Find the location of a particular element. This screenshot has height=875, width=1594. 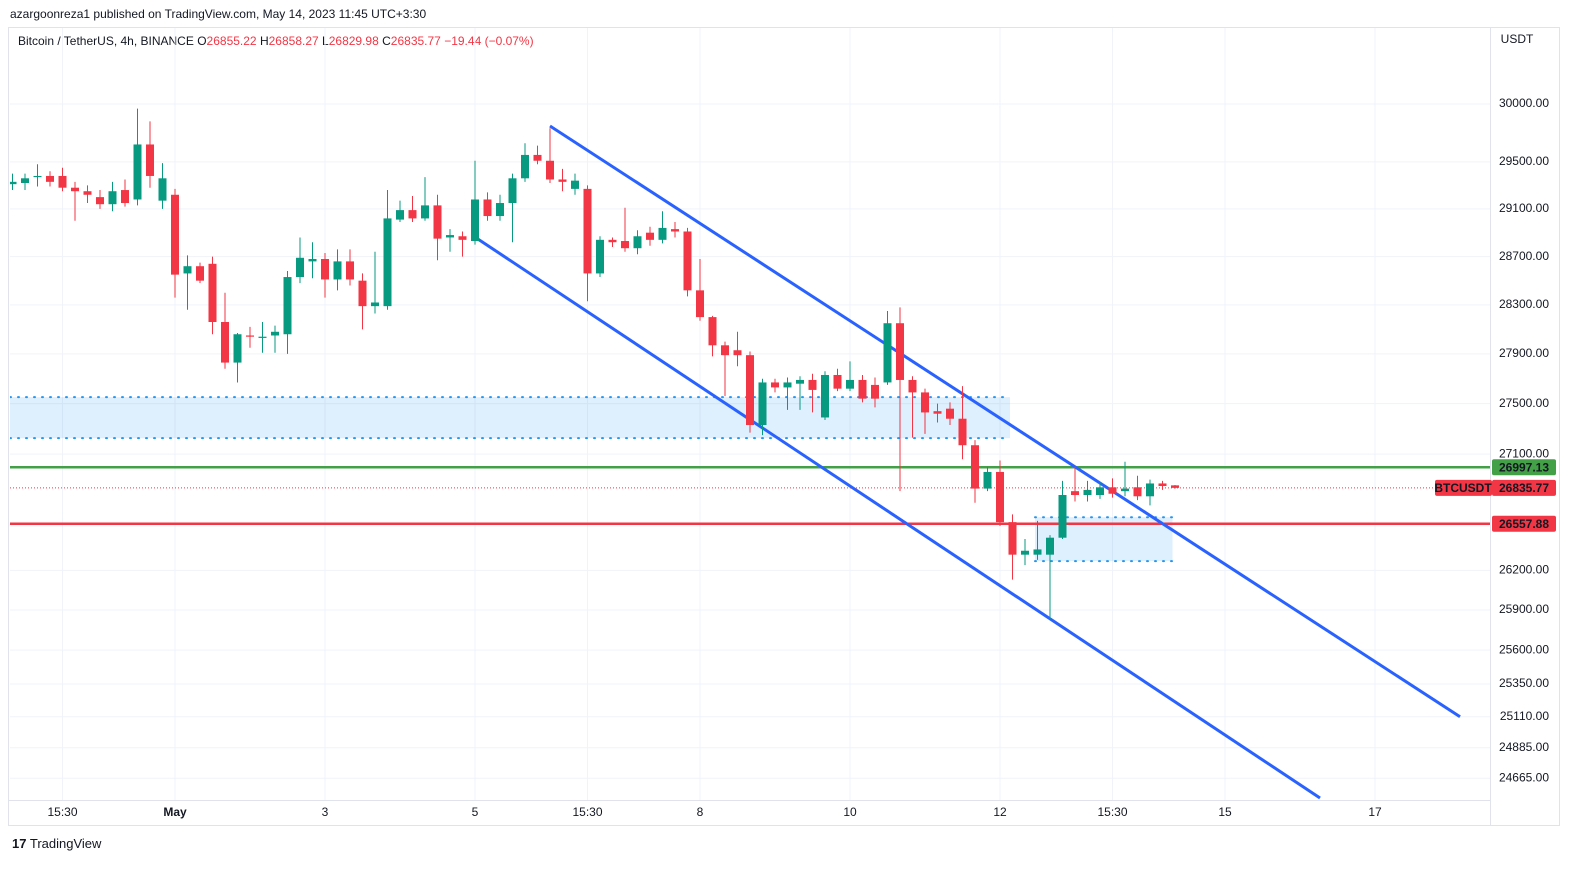

x-tick-label: 15 is located at coordinates (1225, 812).